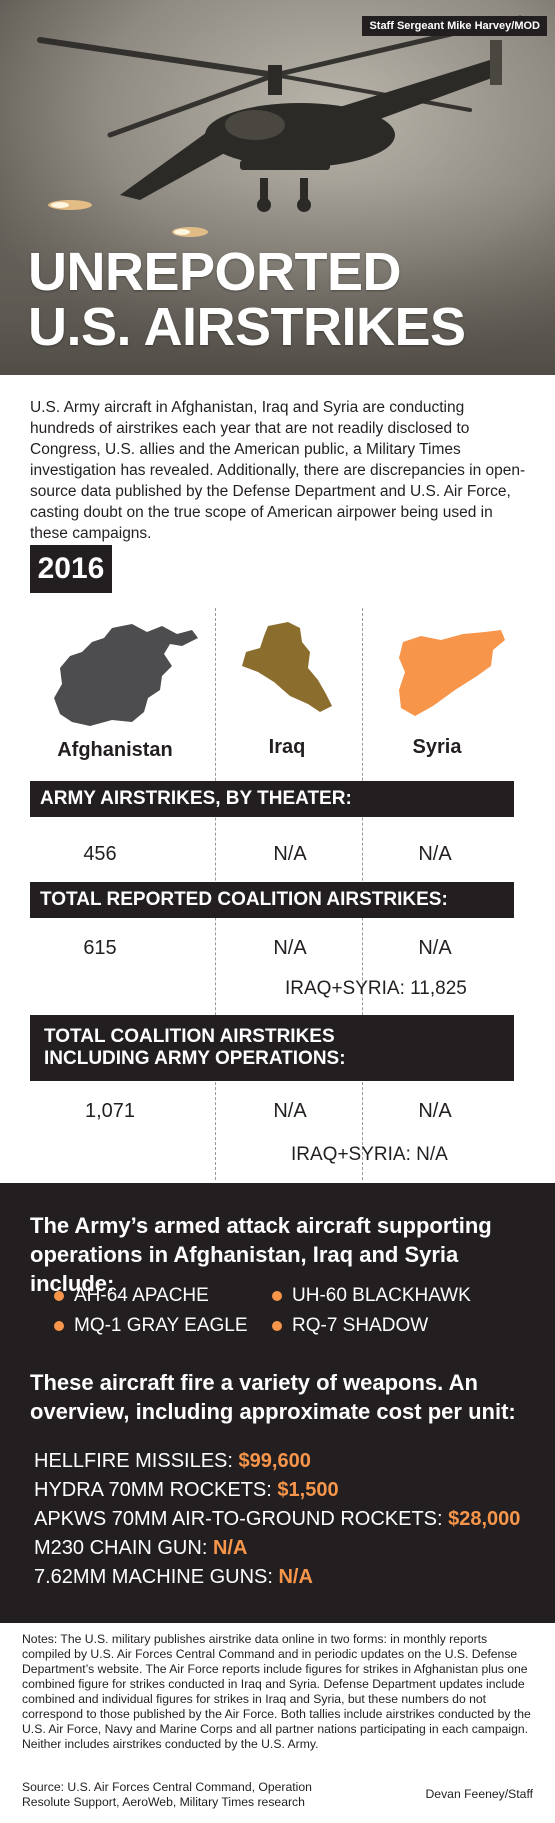 This screenshot has height=1823, width=555. I want to click on value-reported-afghanistan: 615, so click(100, 948).